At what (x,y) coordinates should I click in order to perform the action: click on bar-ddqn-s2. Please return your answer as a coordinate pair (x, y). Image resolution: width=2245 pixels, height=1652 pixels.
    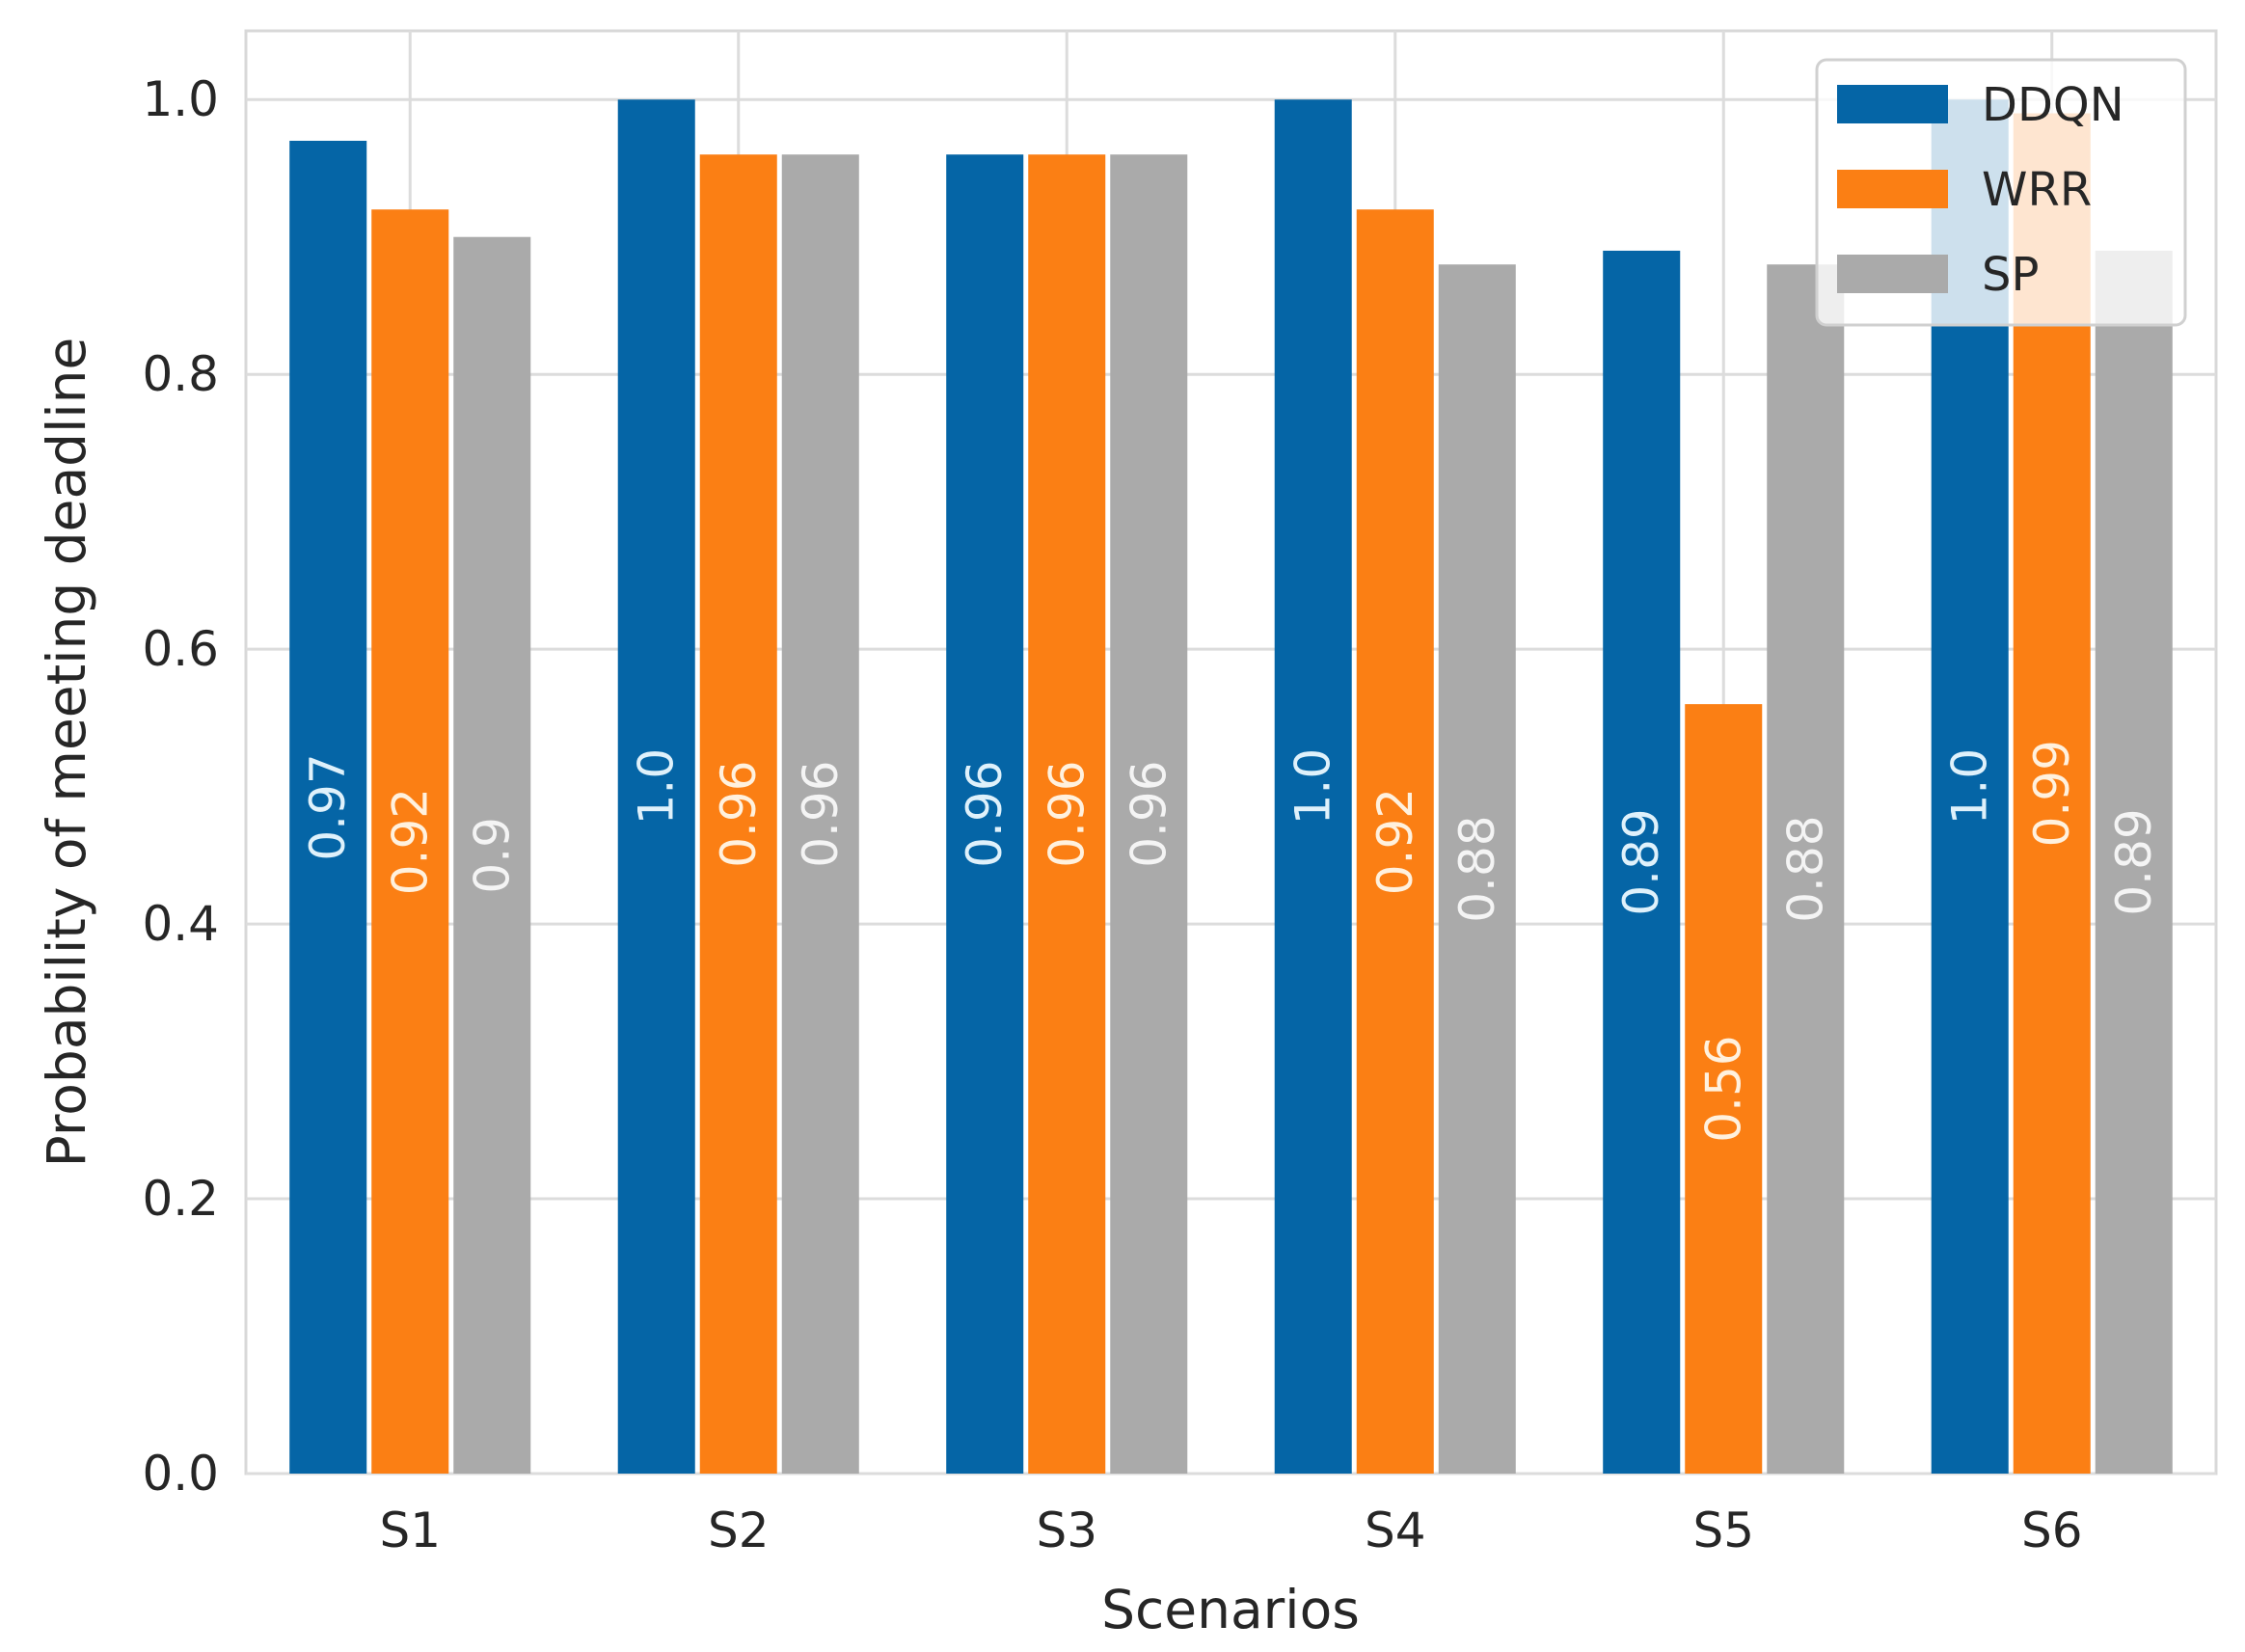
    Looking at the image, I should click on (656, 787).